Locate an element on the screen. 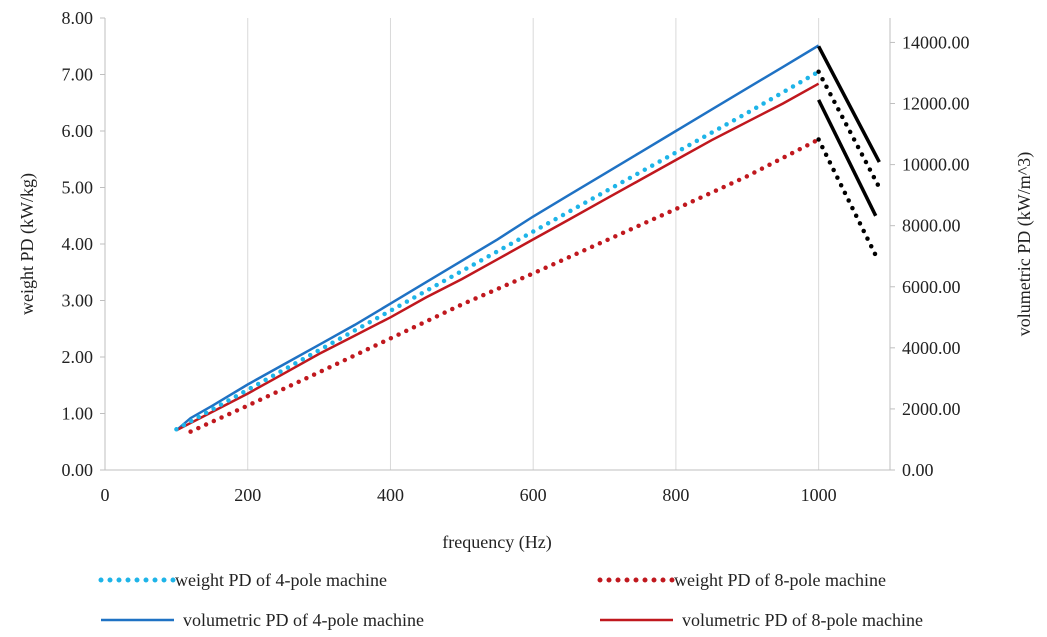 The width and height of the screenshot is (1047, 637). tick-label-y-left: 0.00 is located at coordinates (78, 470).